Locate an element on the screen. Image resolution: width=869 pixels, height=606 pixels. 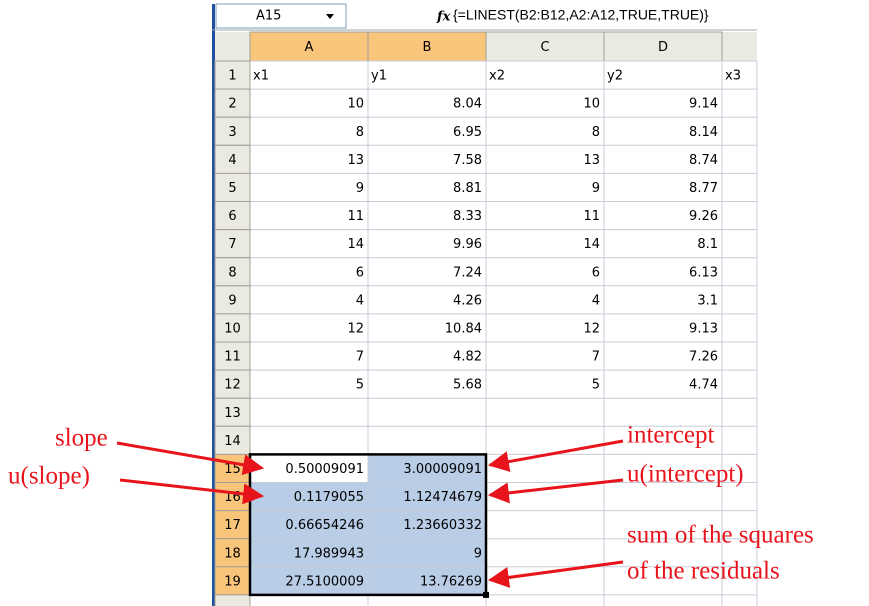
row-number: 9 is located at coordinates (232, 300).